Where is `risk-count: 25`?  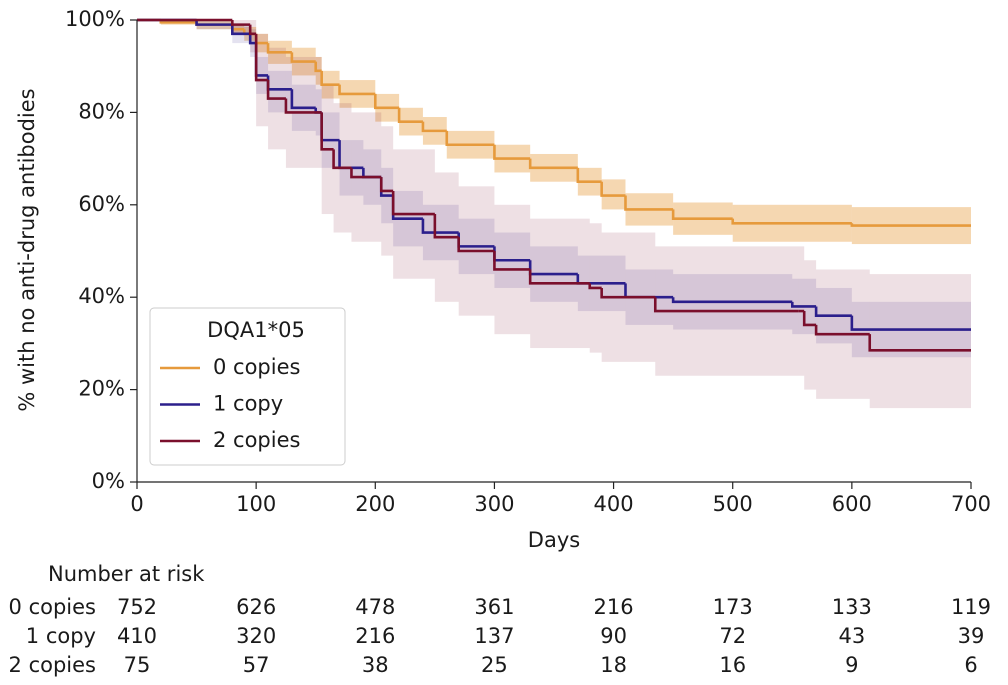 risk-count: 25 is located at coordinates (494, 665).